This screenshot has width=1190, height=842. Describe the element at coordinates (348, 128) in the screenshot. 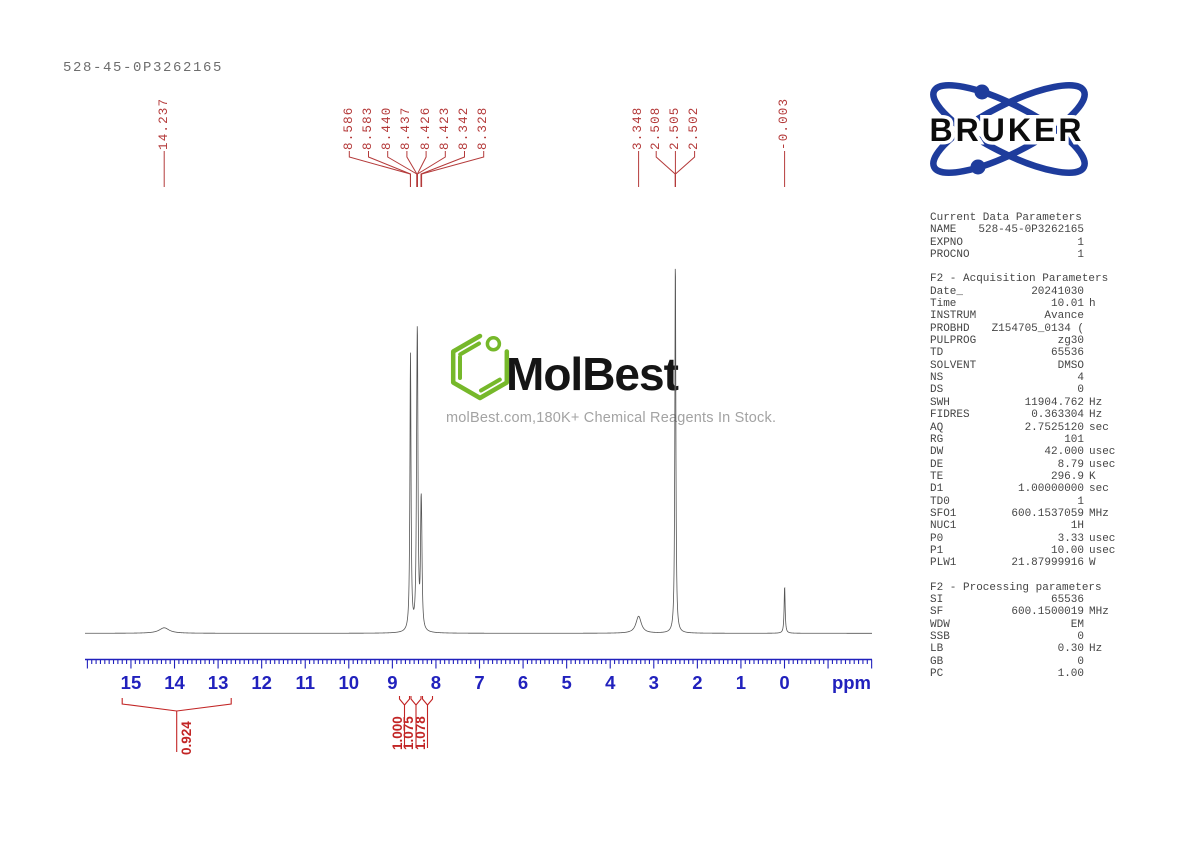

I see `peak-ppm-label: 8.586` at that location.